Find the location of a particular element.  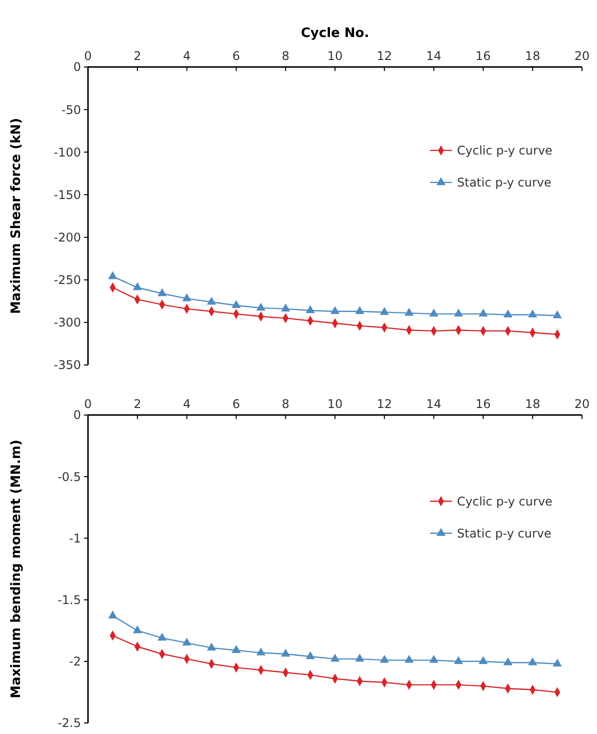

y-axis-title: Maximum bending moment (MN.m) is located at coordinates (16, 569).